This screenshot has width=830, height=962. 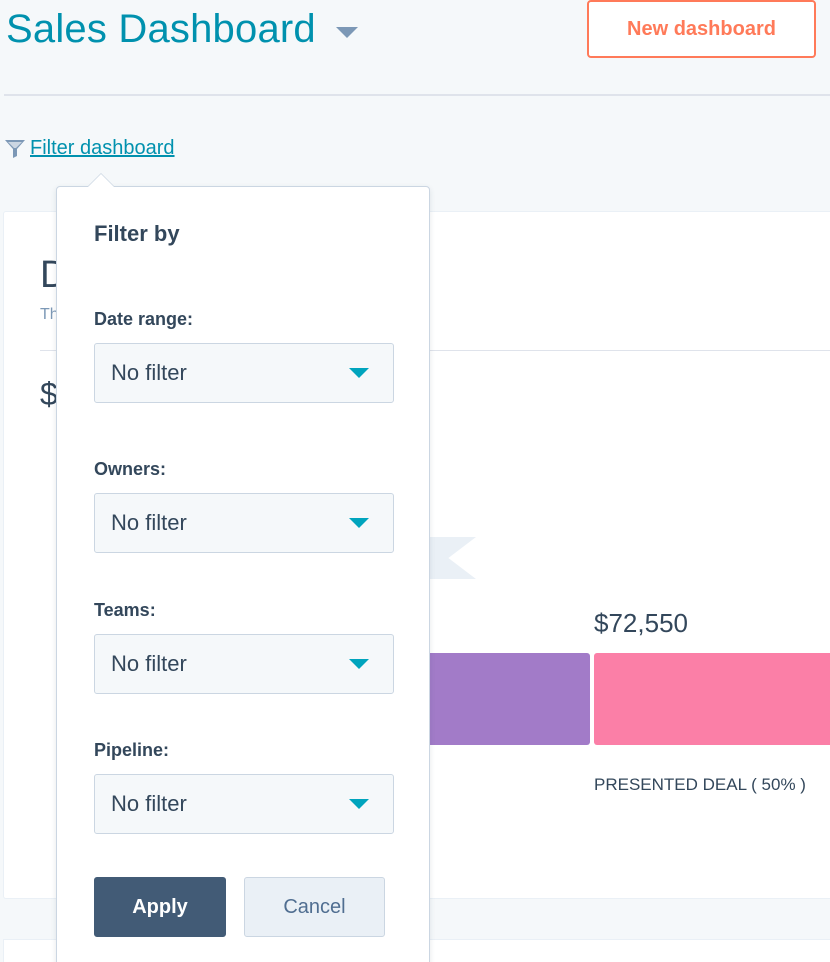 What do you see at coordinates (244, 523) in the screenshot?
I see `owners-select: No filter` at bounding box center [244, 523].